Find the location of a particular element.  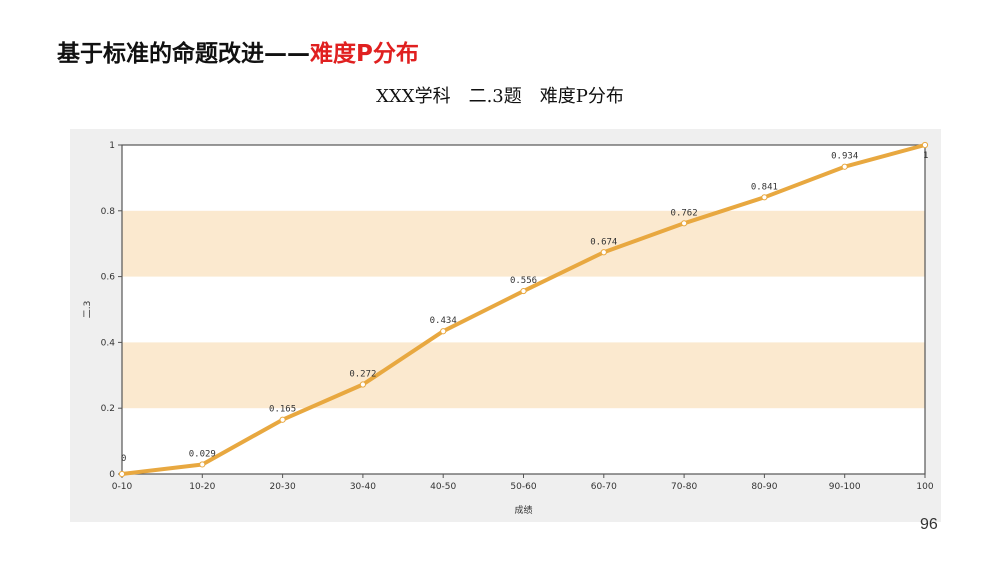

x-tick-label-8: 80-90 is located at coordinates (764, 487).